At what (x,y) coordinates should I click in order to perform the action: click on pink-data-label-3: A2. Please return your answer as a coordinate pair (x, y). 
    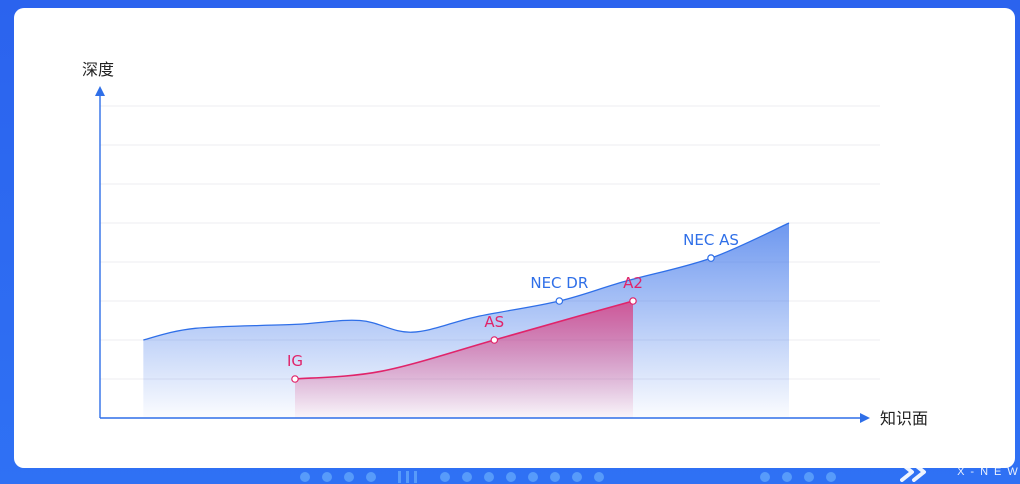
    Looking at the image, I should click on (633, 283).